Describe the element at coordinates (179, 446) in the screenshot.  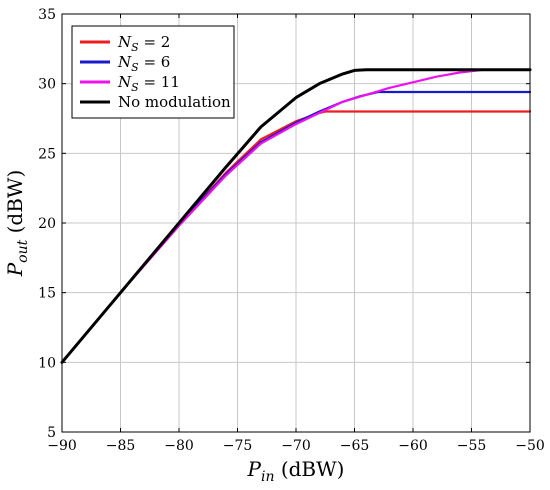
I see `x-tick-label: −80` at that location.